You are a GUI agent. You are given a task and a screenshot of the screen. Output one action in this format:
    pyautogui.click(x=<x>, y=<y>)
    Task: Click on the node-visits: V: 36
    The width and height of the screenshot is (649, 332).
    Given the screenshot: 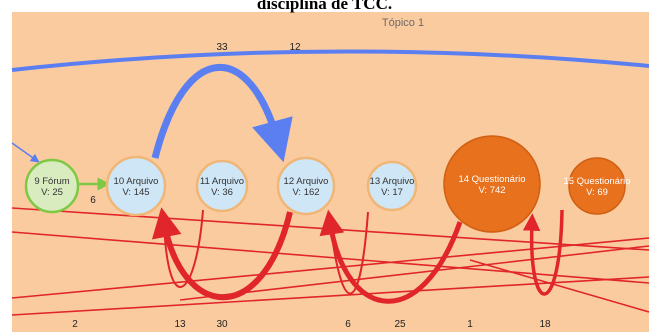 What is the action you would take?
    pyautogui.click(x=222, y=192)
    